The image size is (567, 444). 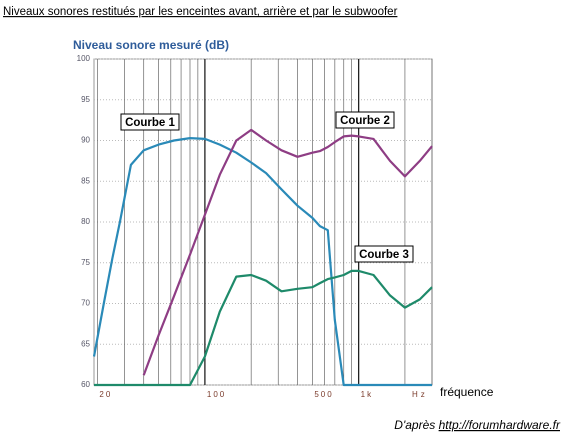 What do you see at coordinates (216, 394) in the screenshot?
I see `x-tick-label: 100` at bounding box center [216, 394].